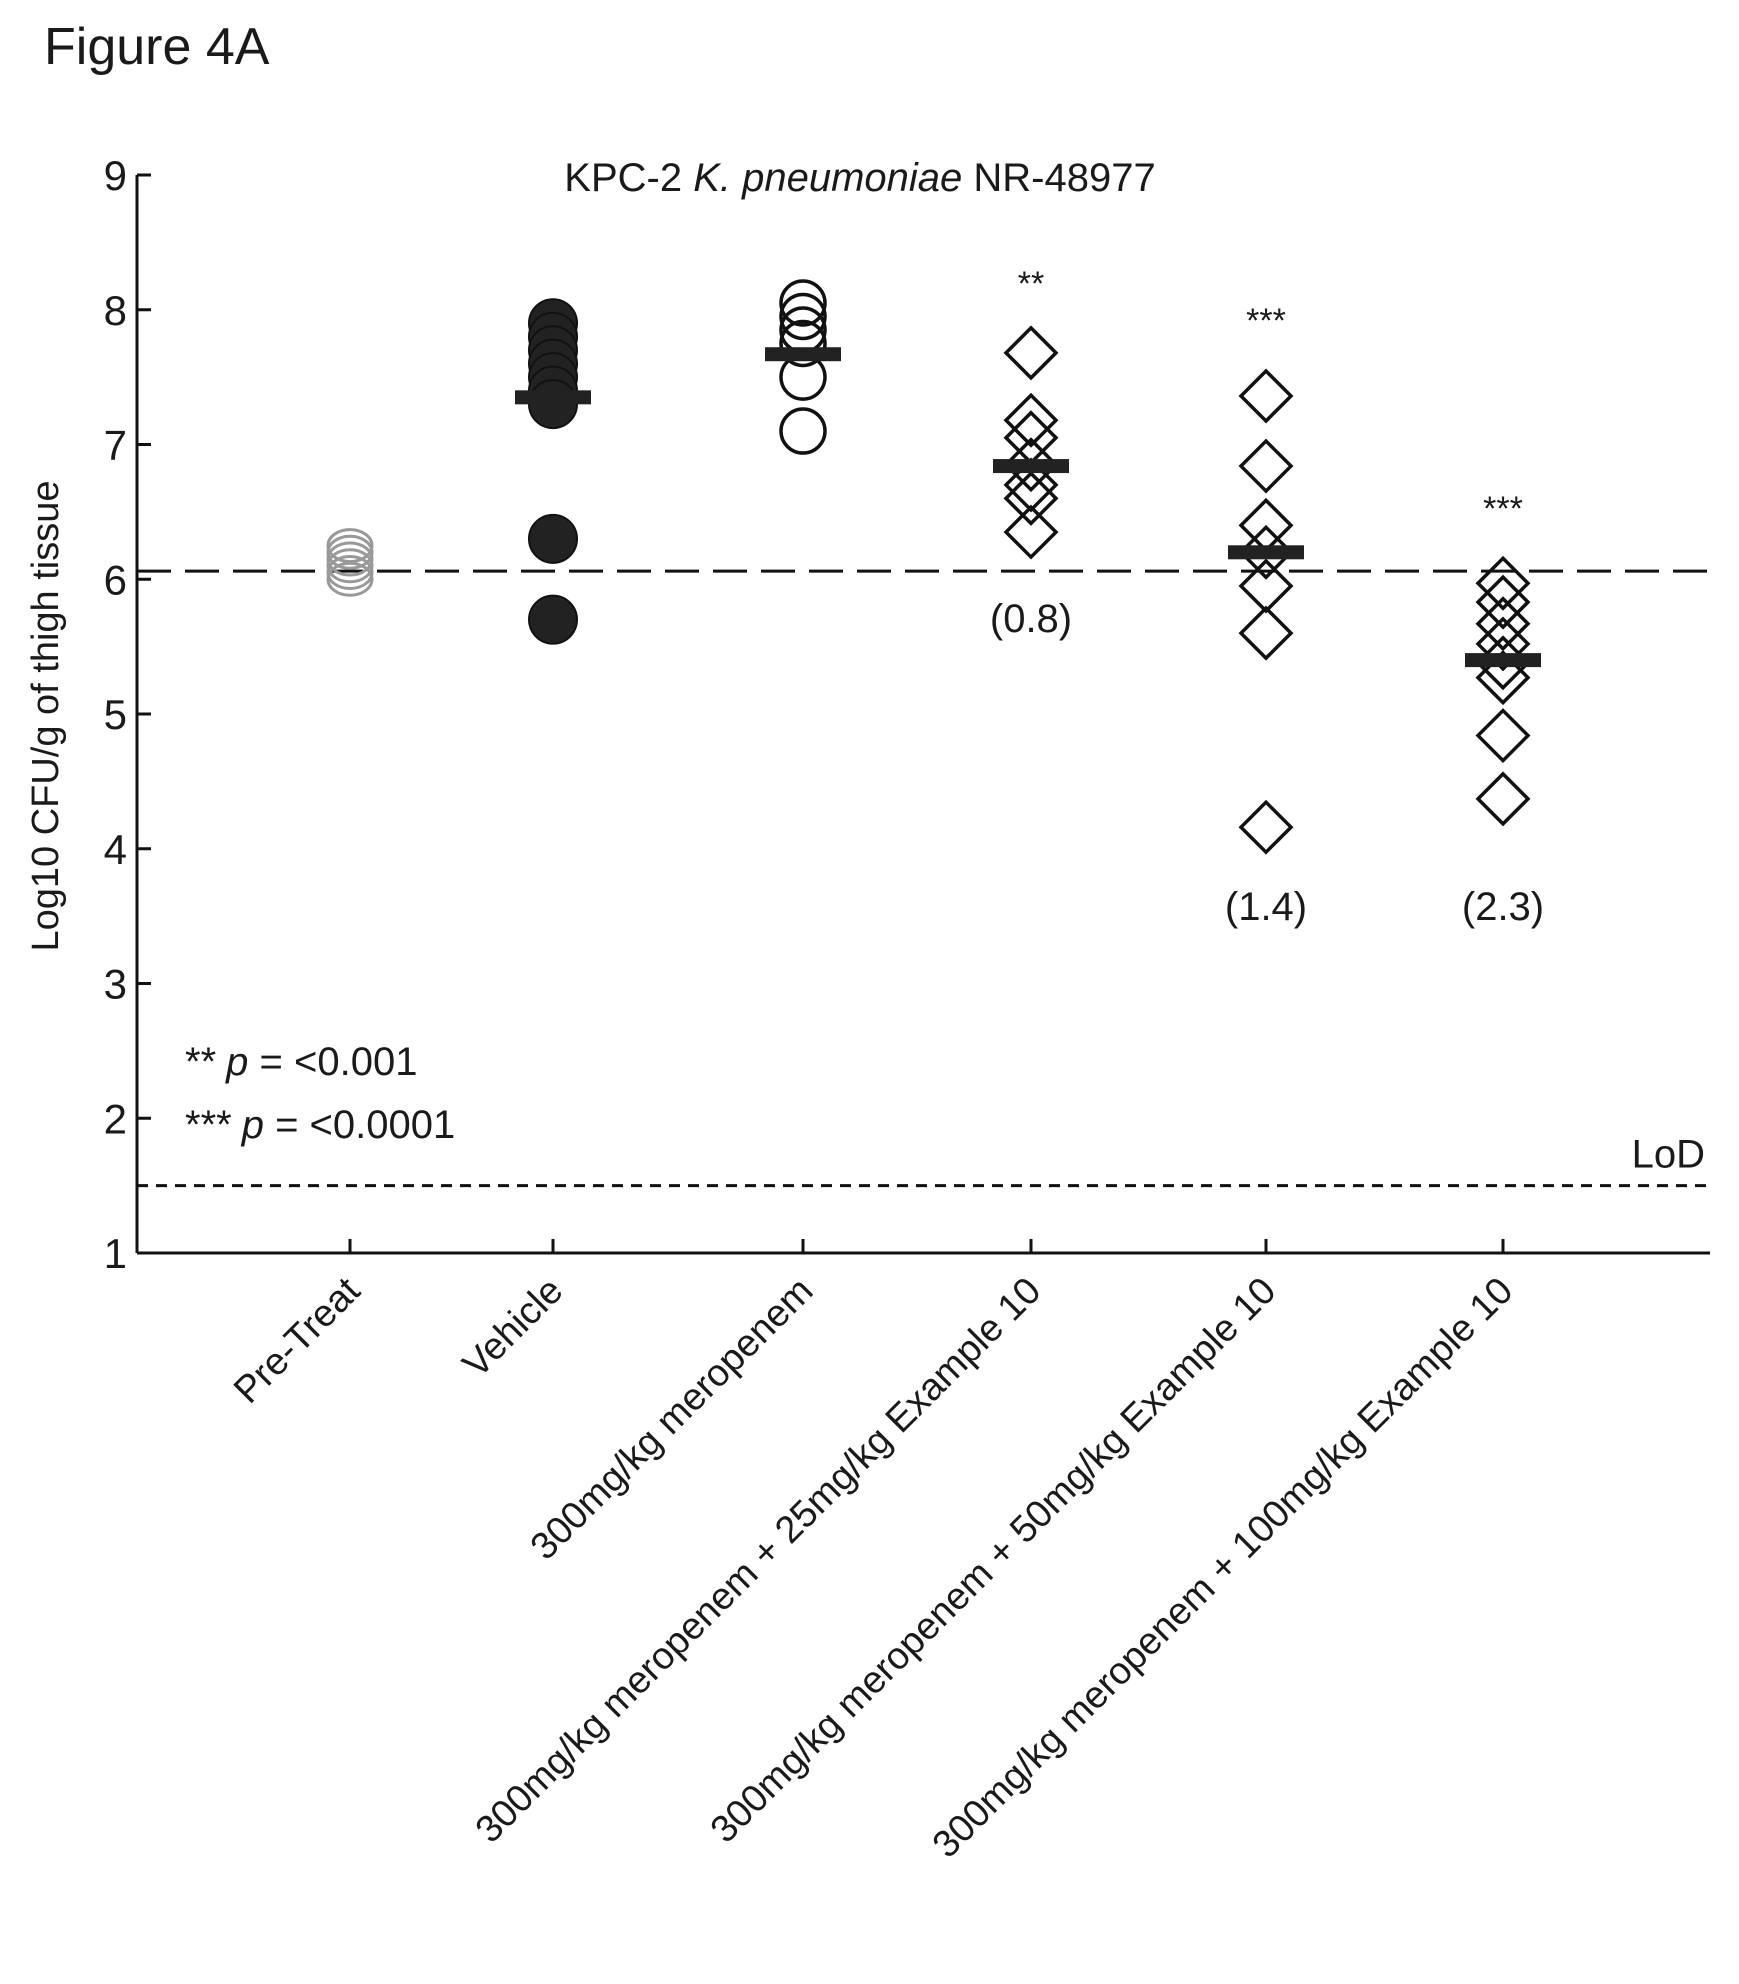 Image resolution: width=1739 pixels, height=1984 pixels. I want to click on x-tick-label: Pre-Treat, so click(297, 1340).